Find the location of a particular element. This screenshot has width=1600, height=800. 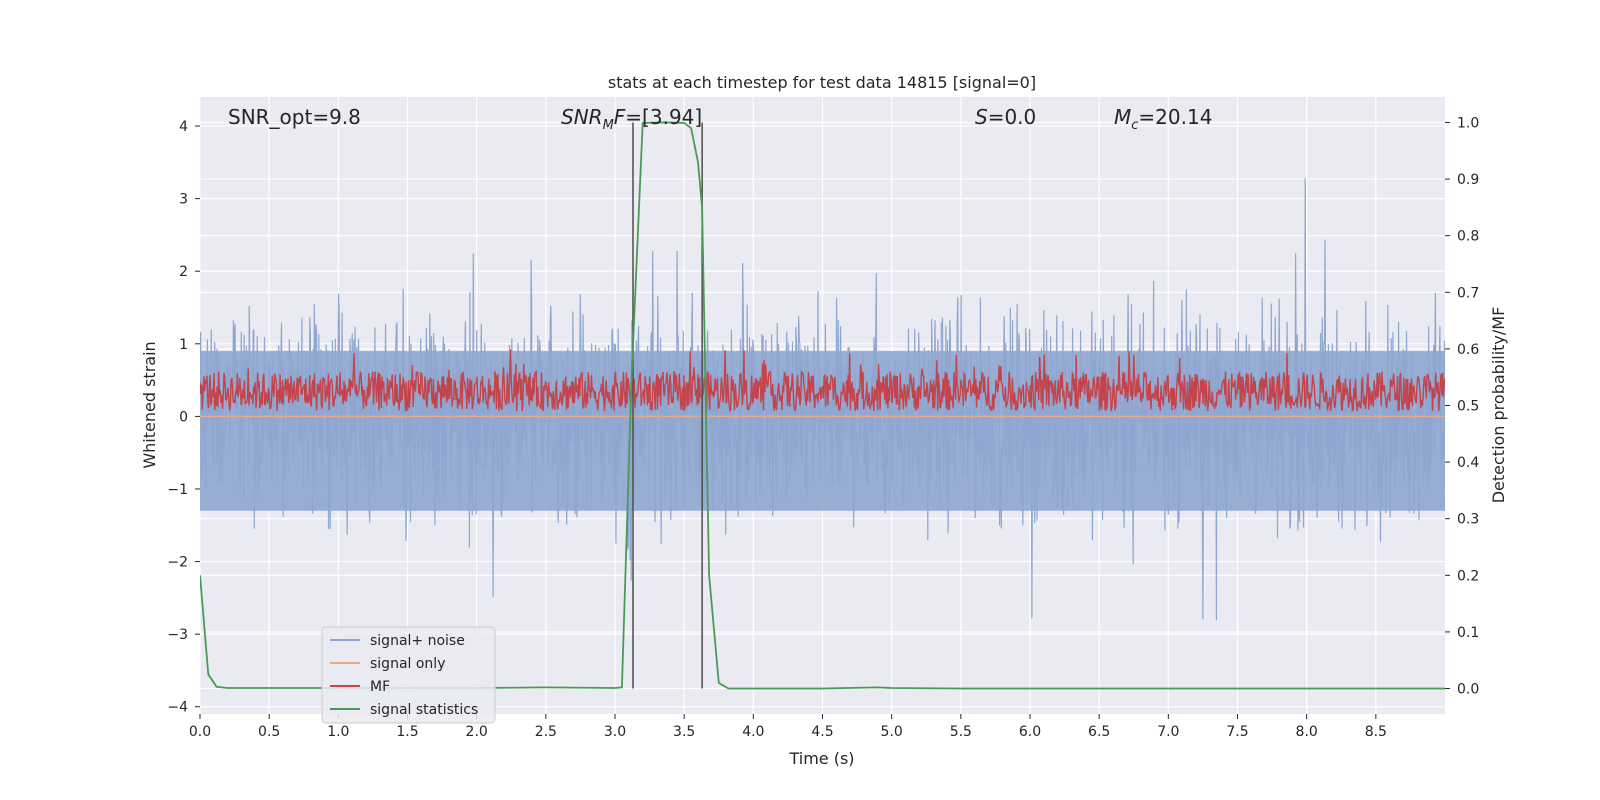

snr-mf-rest: F is located at coordinates (620, 117).